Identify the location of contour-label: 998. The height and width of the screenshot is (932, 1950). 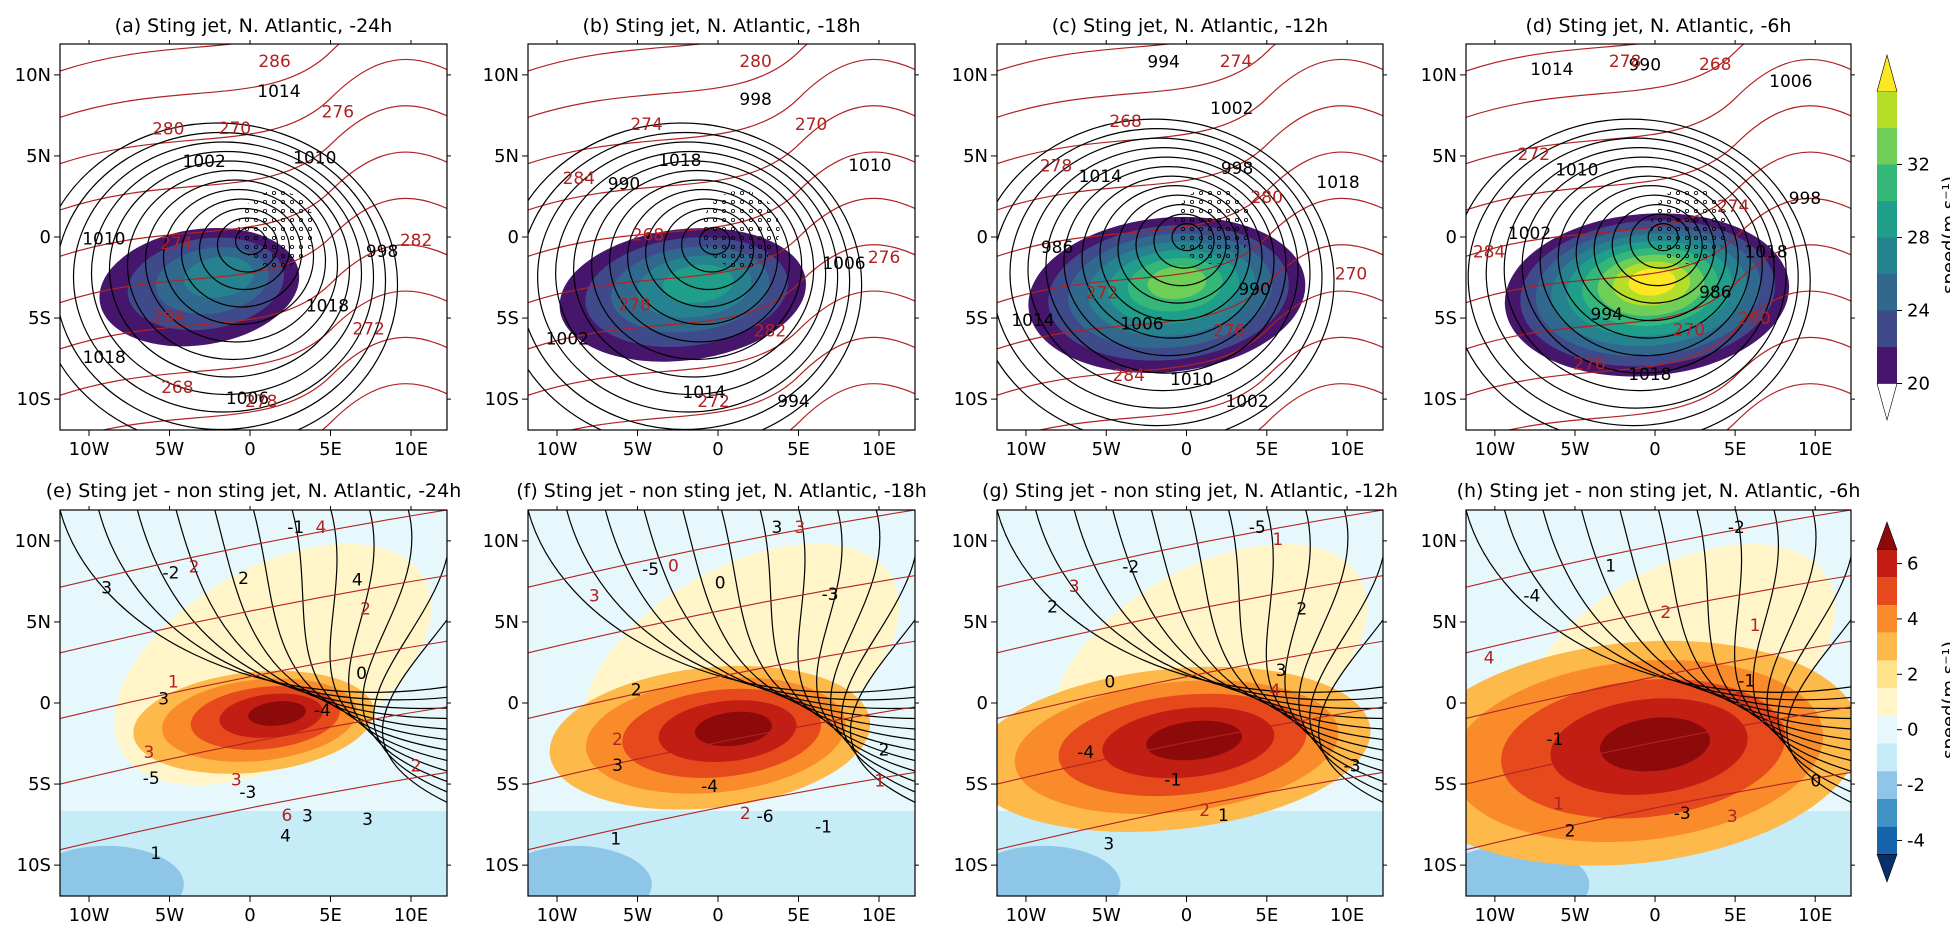
(1237, 169).